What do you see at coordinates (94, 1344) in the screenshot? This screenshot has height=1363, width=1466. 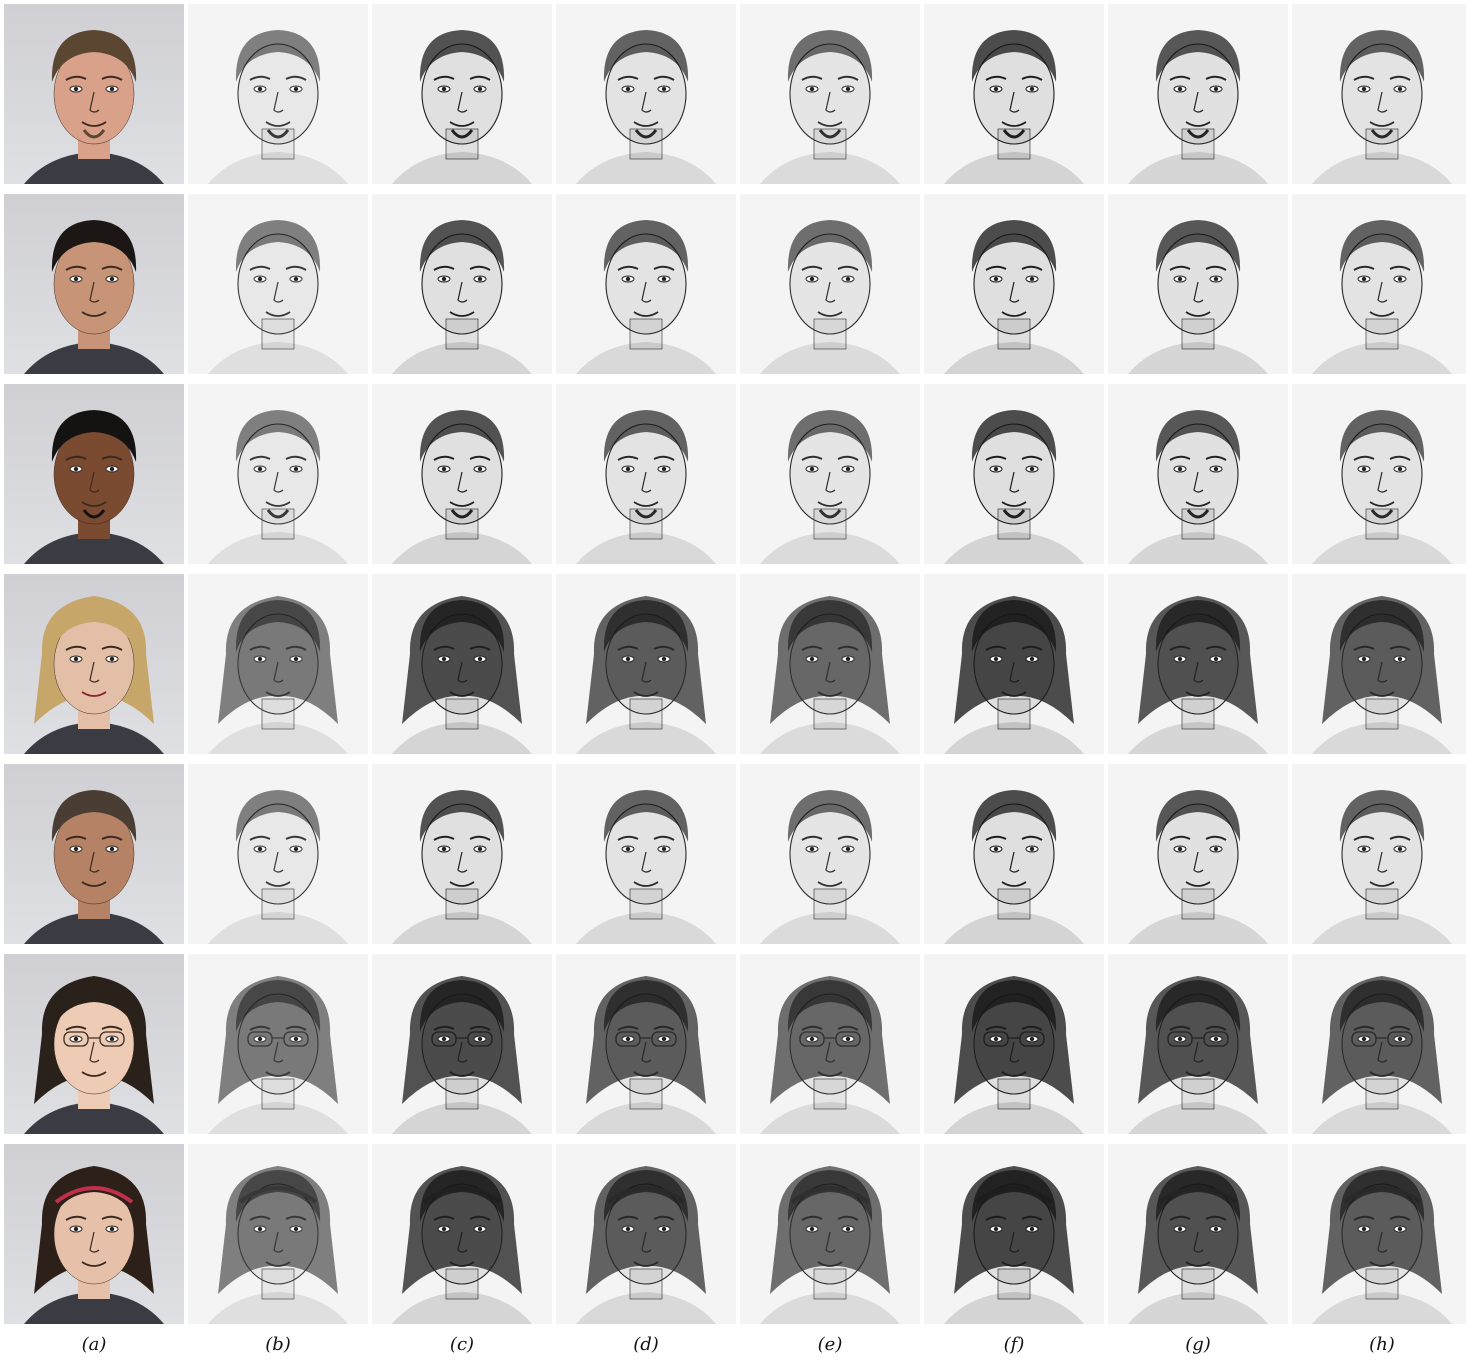 I see `label-a: (a)` at bounding box center [94, 1344].